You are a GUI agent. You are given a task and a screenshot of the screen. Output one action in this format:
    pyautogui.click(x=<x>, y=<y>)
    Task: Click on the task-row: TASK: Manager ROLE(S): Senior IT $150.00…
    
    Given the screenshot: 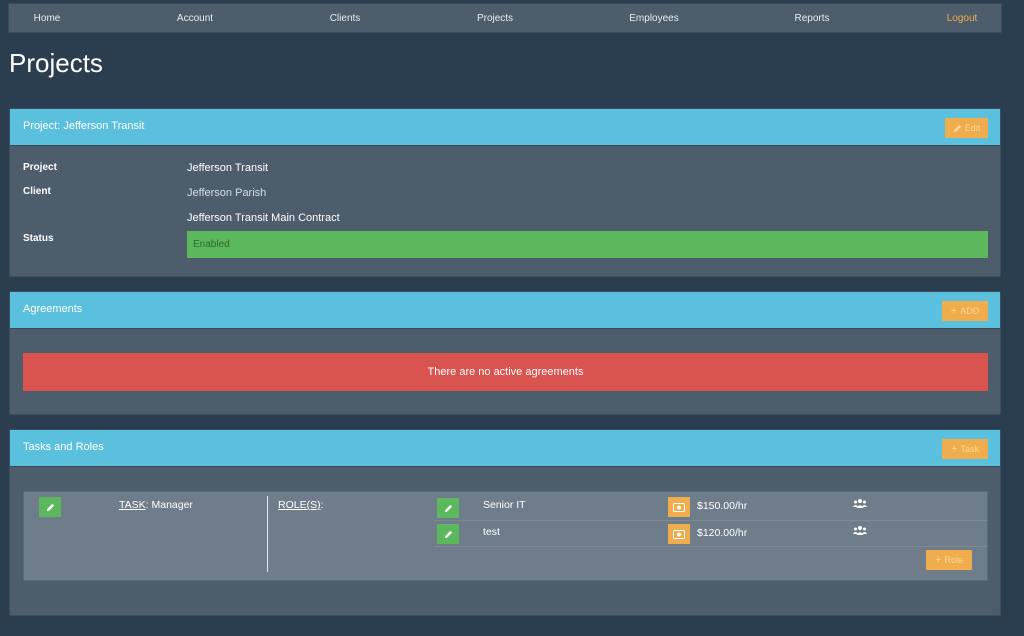 What is the action you would take?
    pyautogui.click(x=505, y=536)
    